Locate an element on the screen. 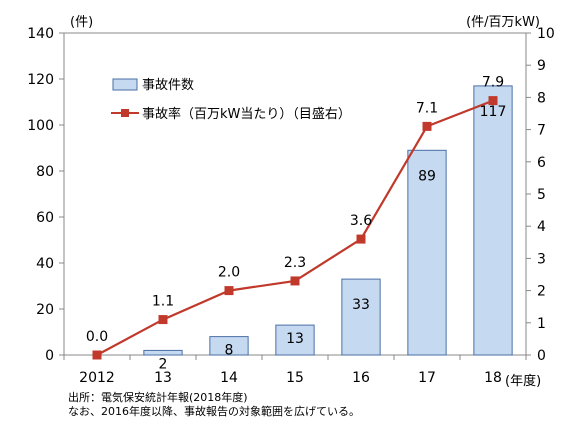 This screenshot has height=424, width=568. bar-data-label: 89 is located at coordinates (427, 176).